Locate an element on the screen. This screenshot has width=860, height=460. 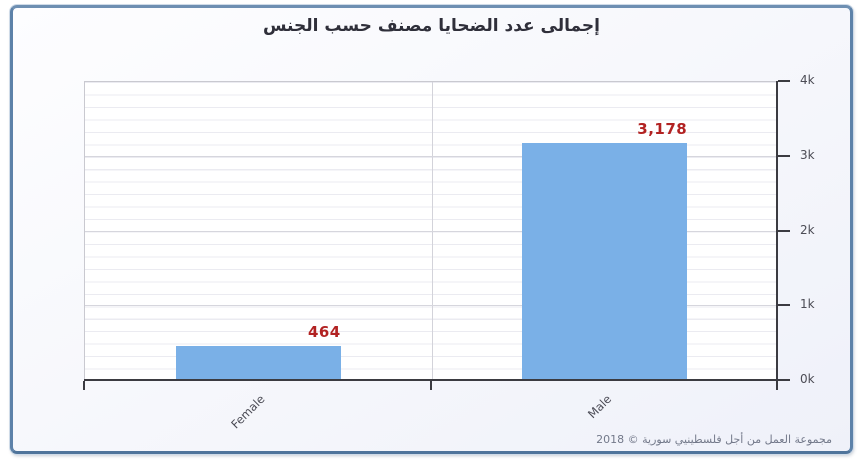
x-axis-label-female: Female is located at coordinates (247, 412).